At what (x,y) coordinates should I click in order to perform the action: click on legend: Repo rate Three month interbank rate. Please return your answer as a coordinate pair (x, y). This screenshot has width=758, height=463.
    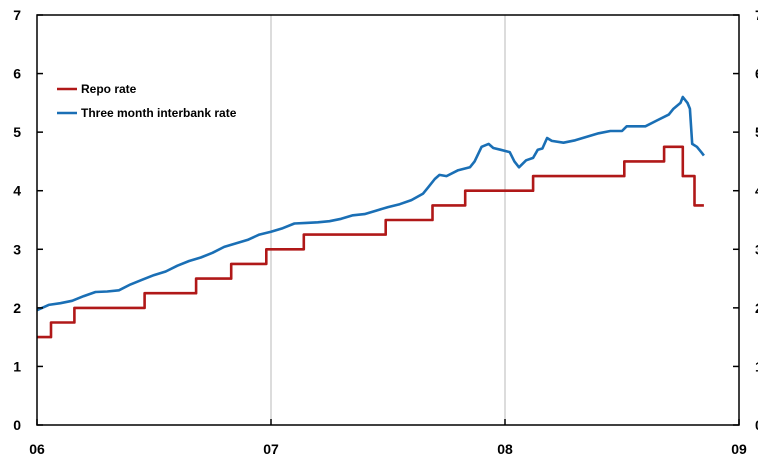
    Looking at the image, I should click on (147, 101).